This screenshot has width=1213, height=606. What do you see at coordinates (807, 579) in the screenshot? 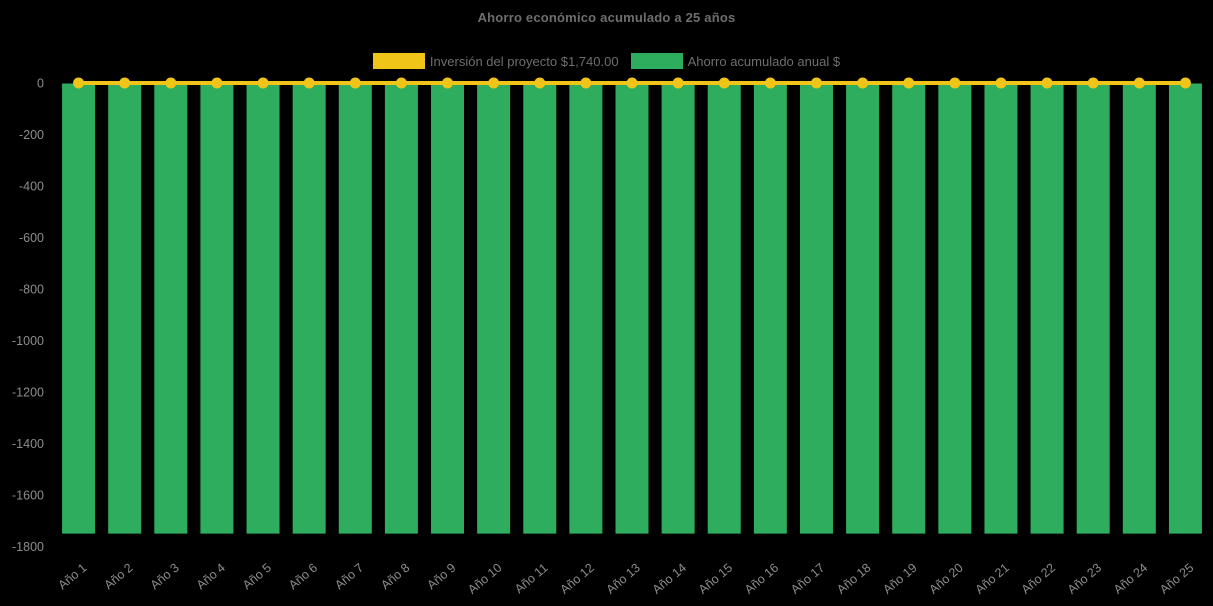
I see `x-tick-label: Año 17` at bounding box center [807, 579].